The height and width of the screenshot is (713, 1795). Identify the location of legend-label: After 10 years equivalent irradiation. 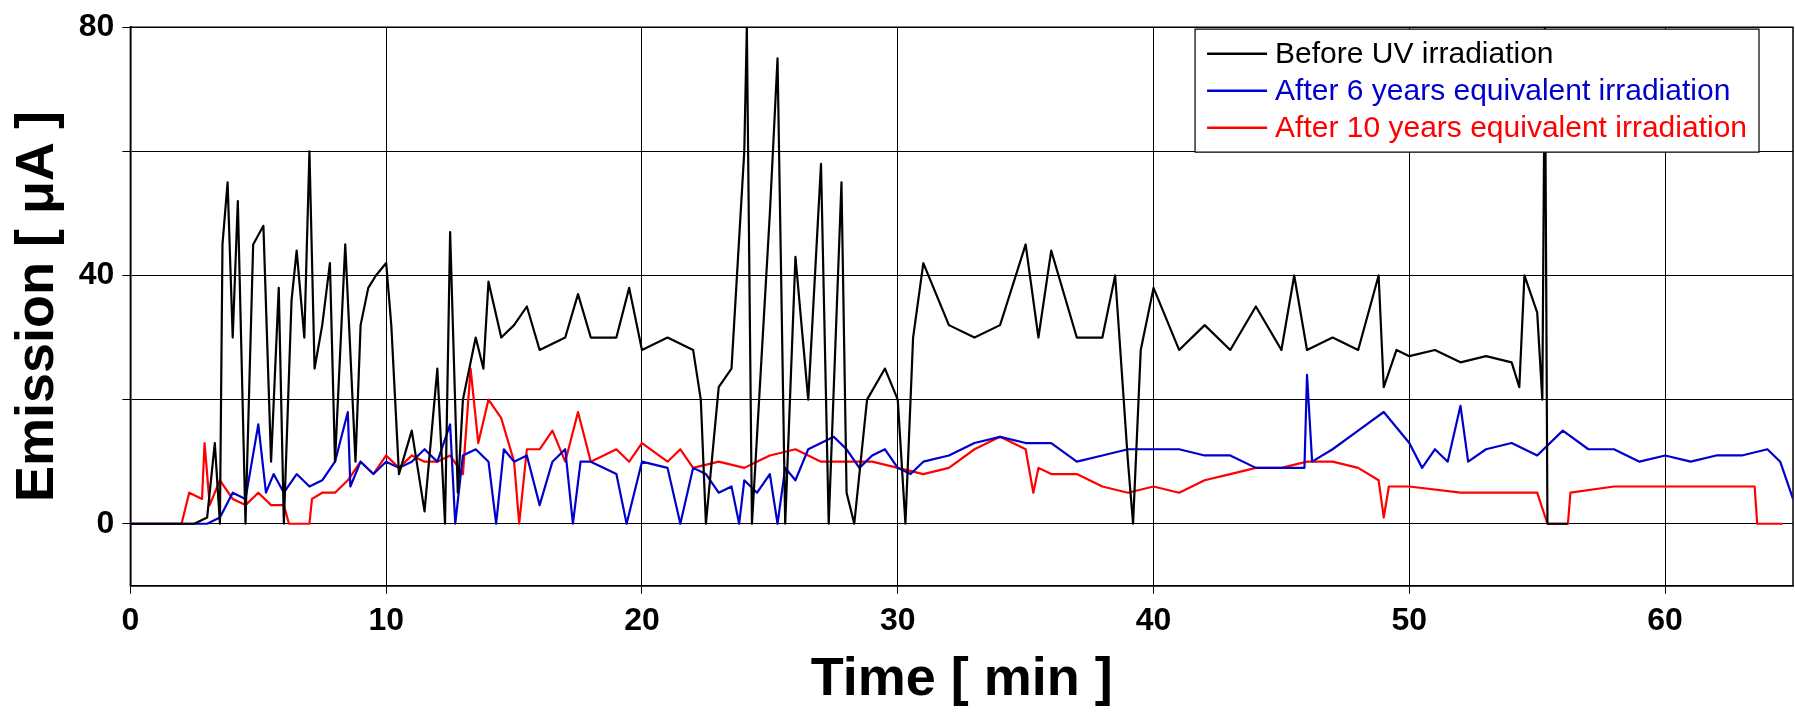
(1511, 126).